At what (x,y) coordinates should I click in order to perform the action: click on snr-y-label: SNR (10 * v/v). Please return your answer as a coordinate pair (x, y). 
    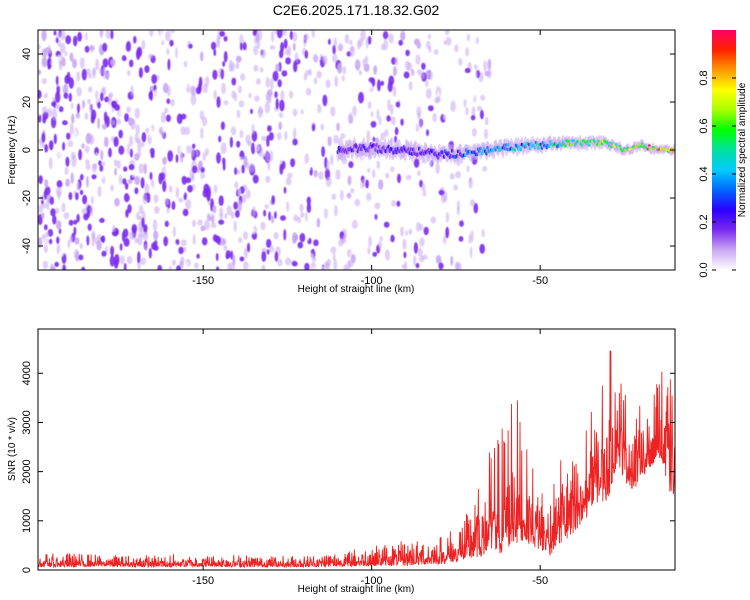
    Looking at the image, I should click on (12, 449).